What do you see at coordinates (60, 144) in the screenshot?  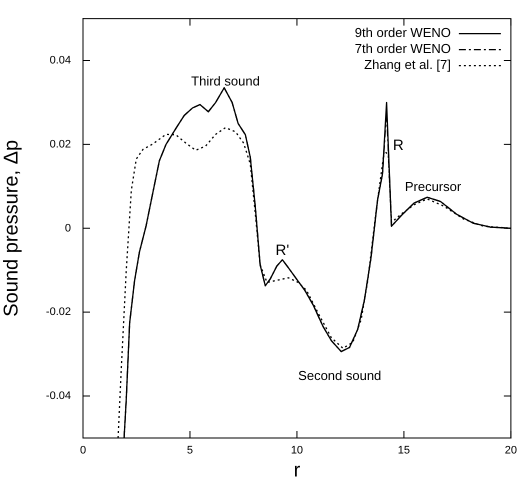 I see `y-tick-label: 0.02` at bounding box center [60, 144].